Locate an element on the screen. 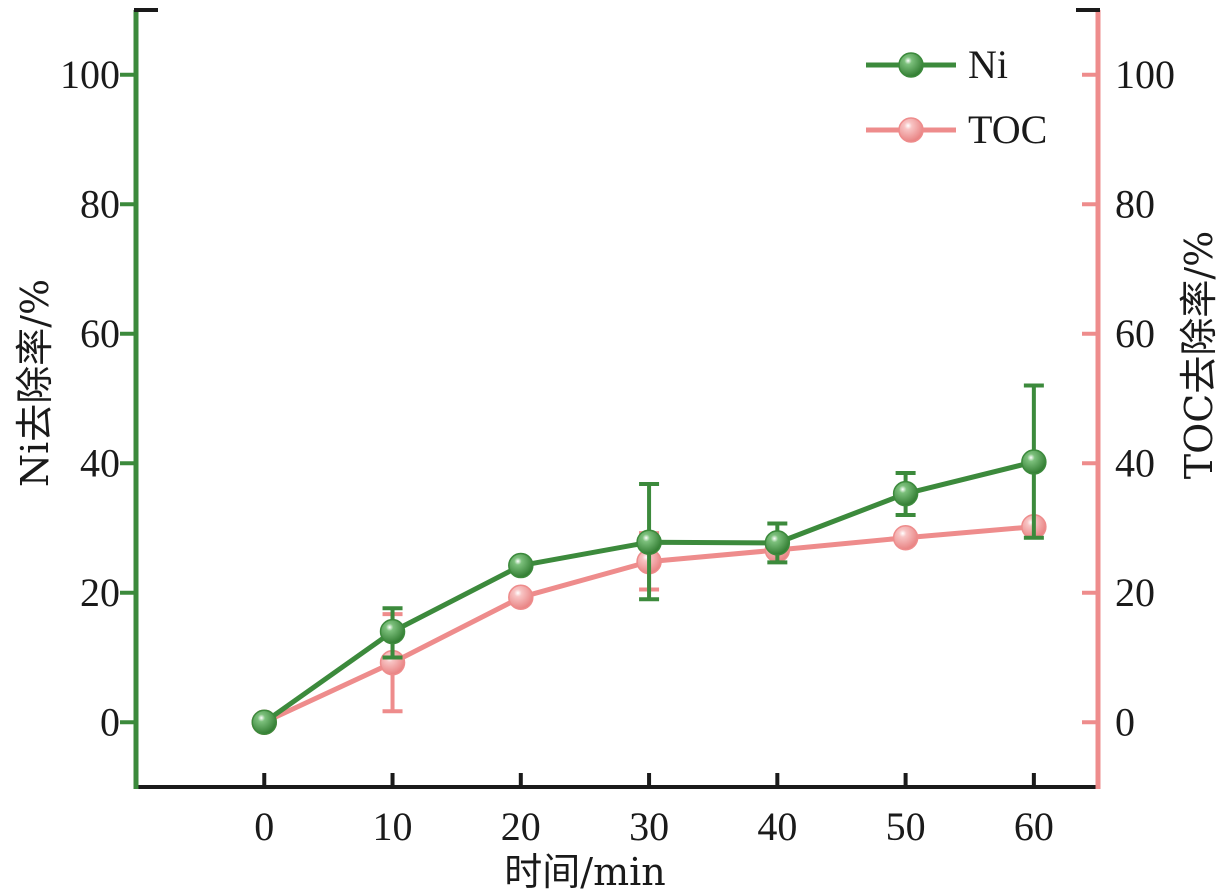  x-tick-label: 60 is located at coordinates (1034, 826).